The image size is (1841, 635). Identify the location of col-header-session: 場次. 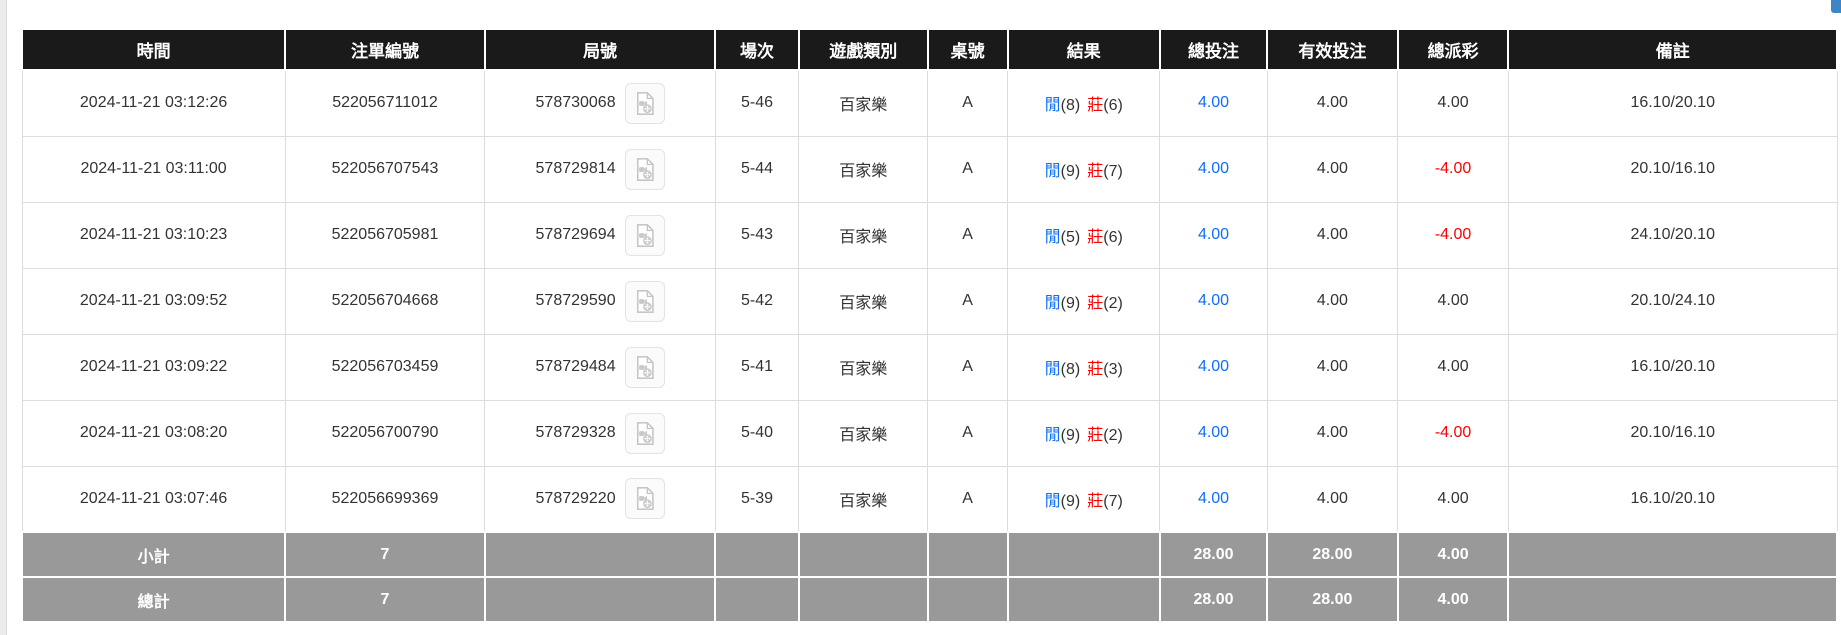
(757, 49).